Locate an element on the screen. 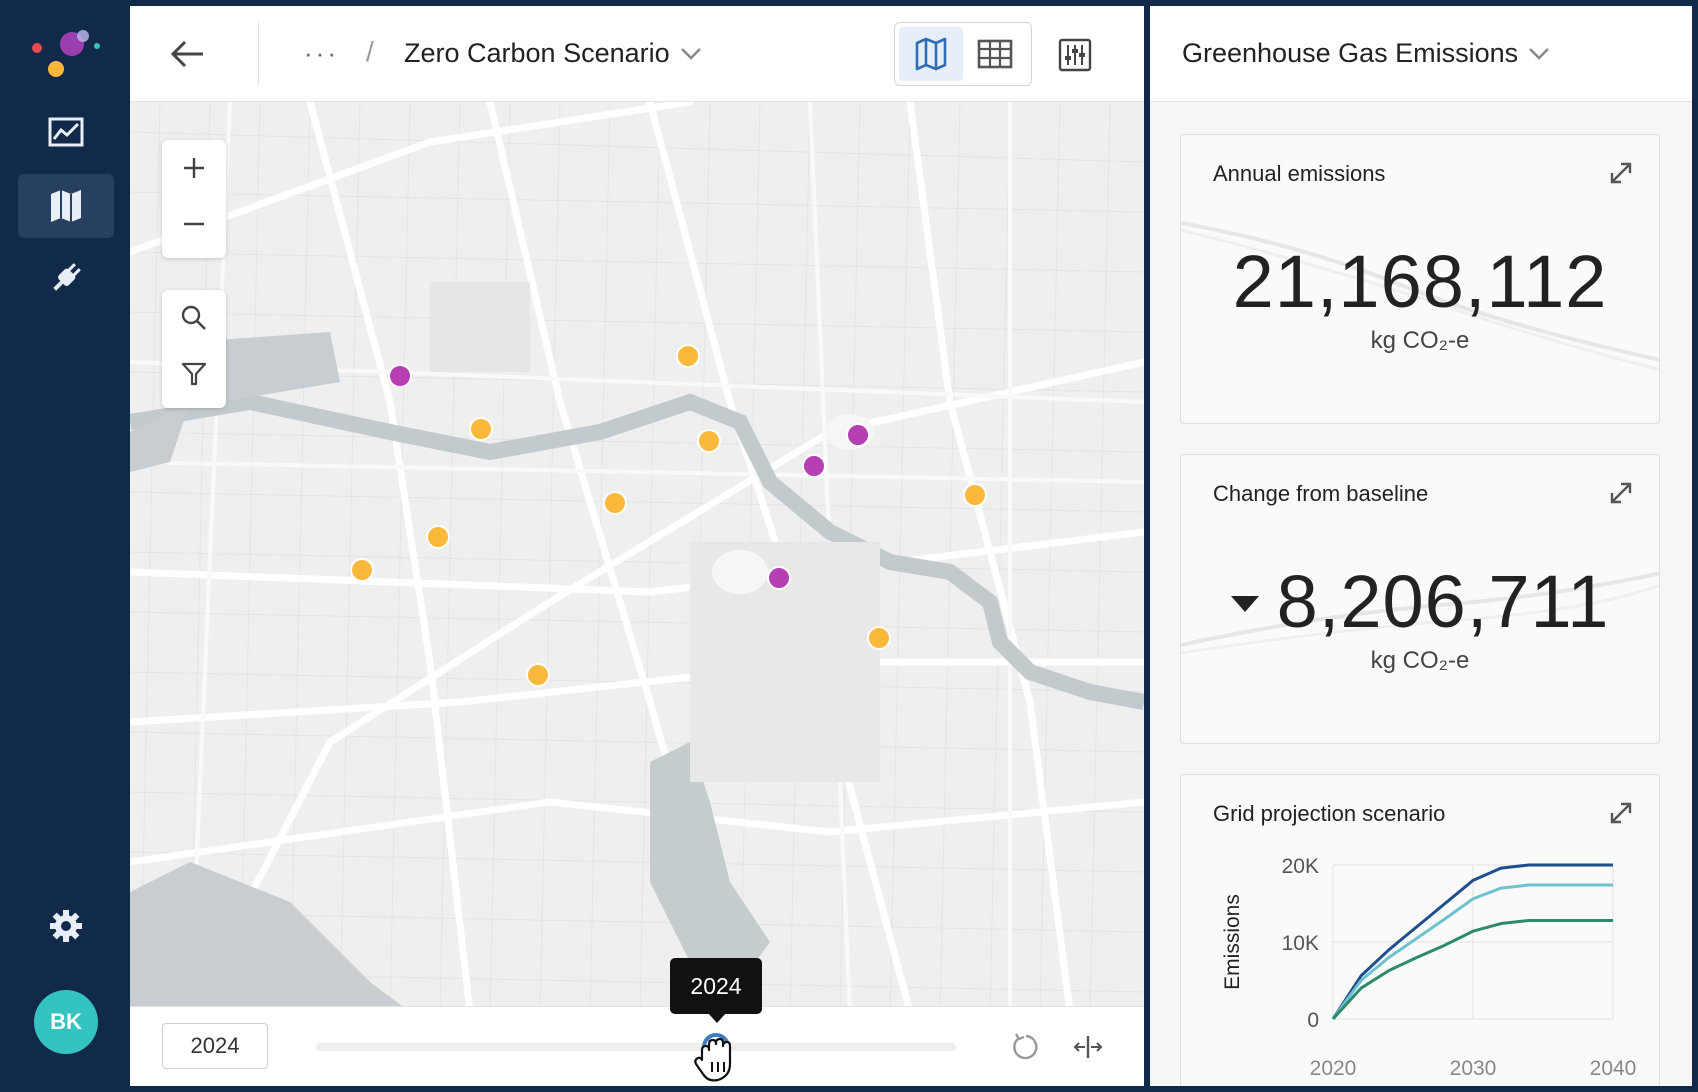  nav-rail: BK is located at coordinates (65, 546).